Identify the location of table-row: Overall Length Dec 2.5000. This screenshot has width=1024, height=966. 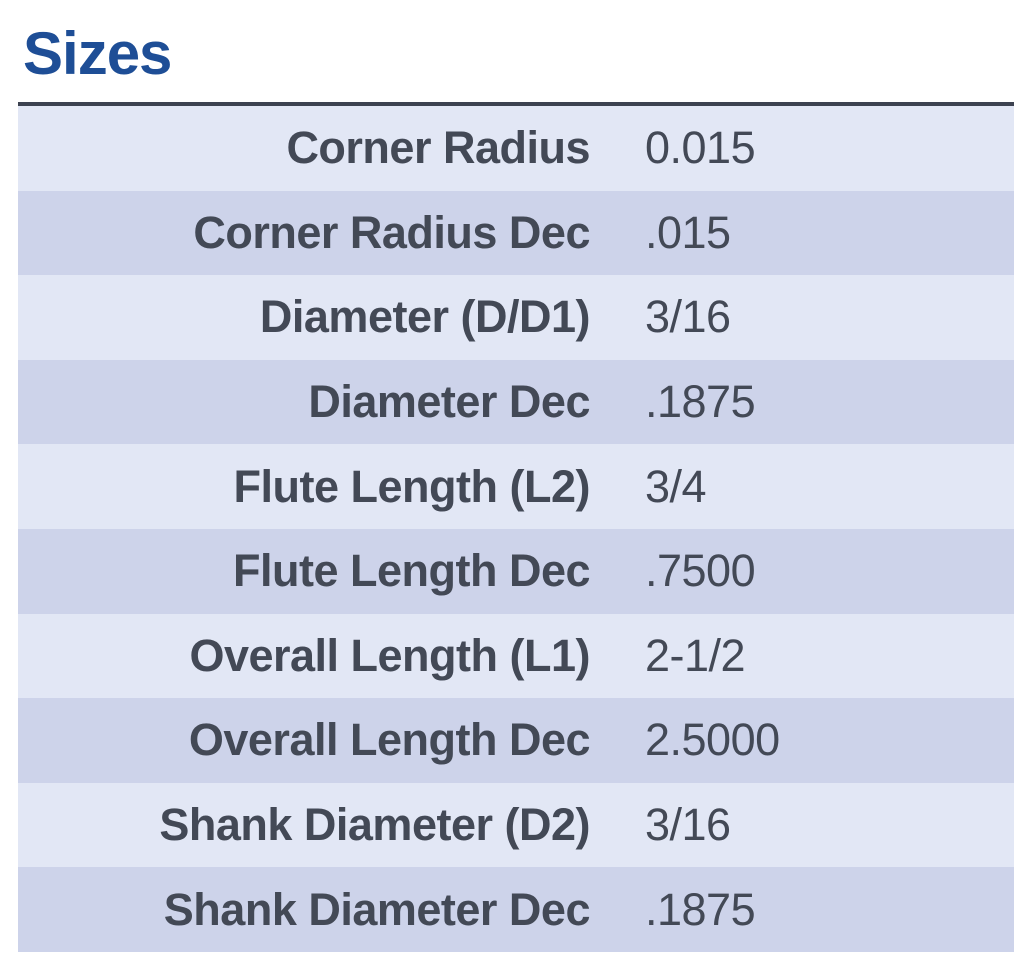
(516, 740).